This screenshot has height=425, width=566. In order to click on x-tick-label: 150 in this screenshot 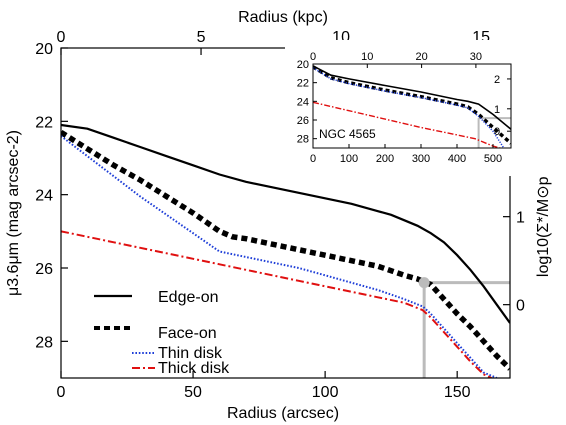, I will do `click(457, 392)`.